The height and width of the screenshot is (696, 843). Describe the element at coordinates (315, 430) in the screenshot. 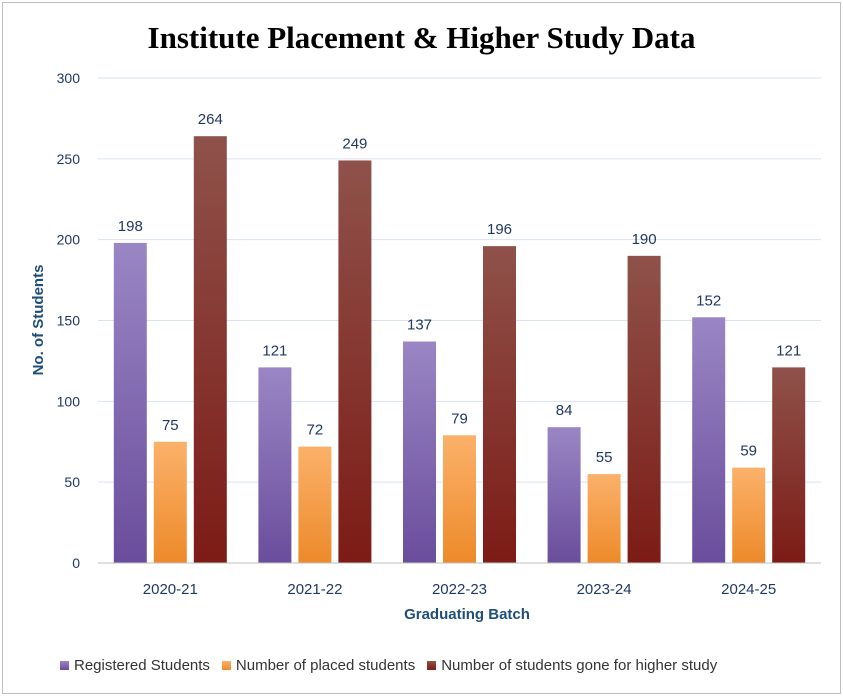

I see `data-label: 72` at that location.